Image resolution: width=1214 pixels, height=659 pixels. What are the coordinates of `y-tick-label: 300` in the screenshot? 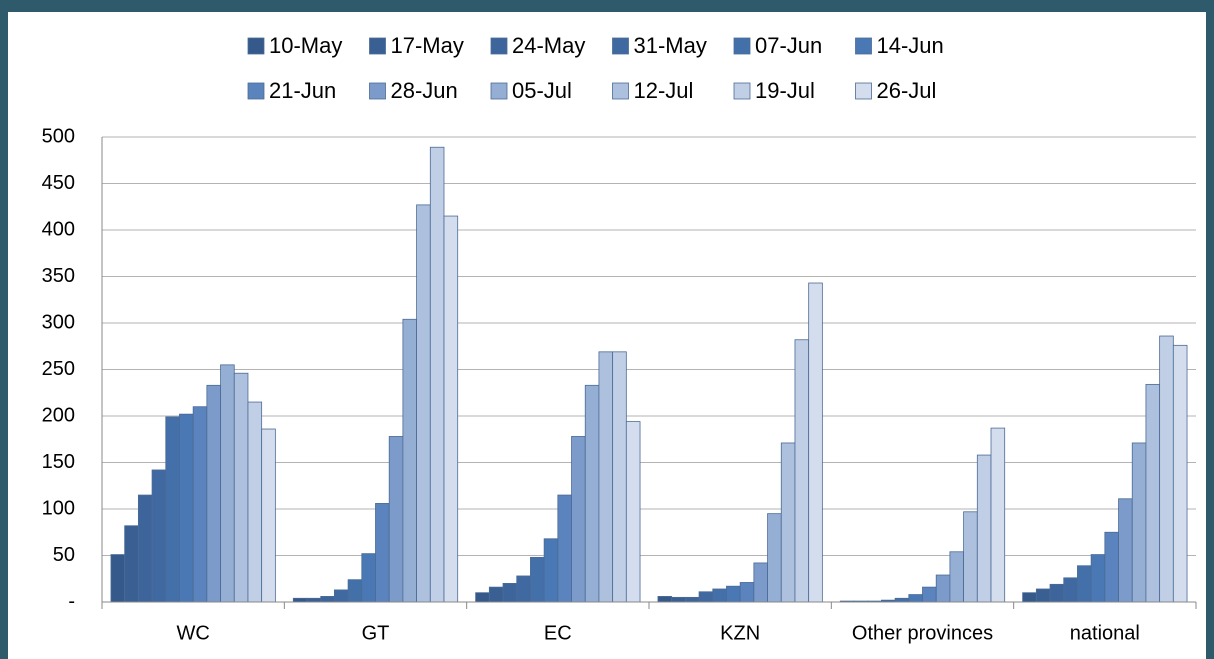 It's located at (58, 322).